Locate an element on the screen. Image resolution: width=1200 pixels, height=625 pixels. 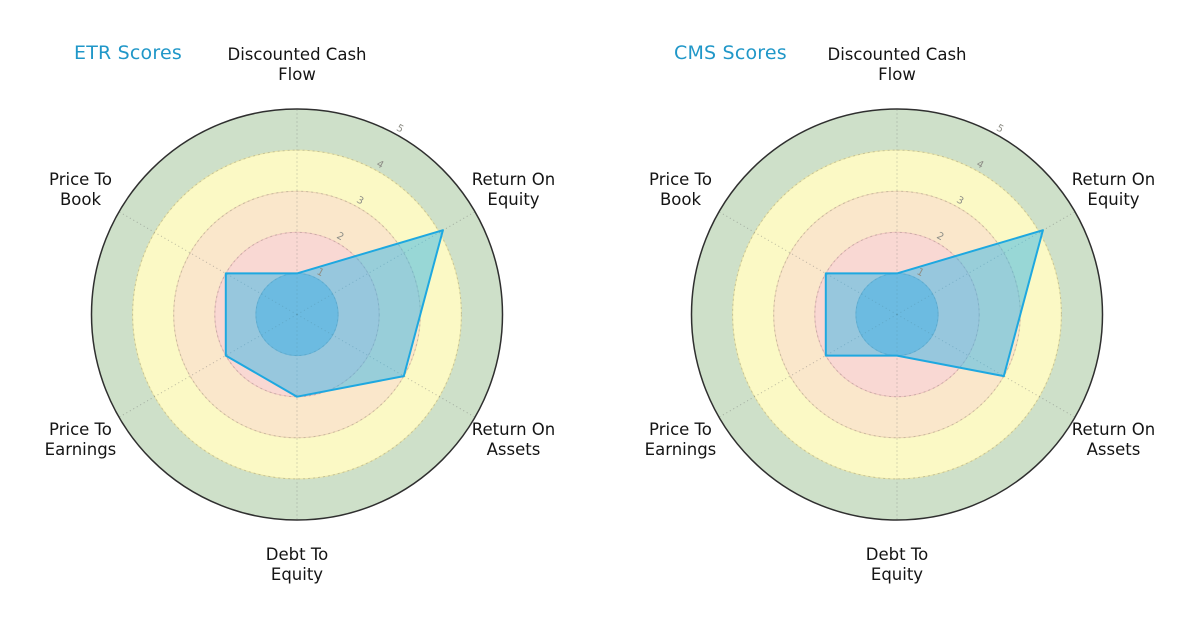
chart-title-cms: CMS Scores is located at coordinates (730, 53).